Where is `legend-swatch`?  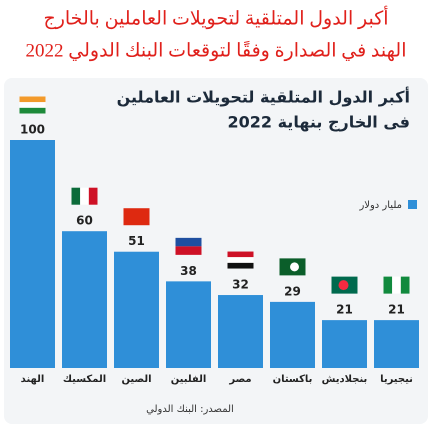 legend-swatch is located at coordinates (412, 204).